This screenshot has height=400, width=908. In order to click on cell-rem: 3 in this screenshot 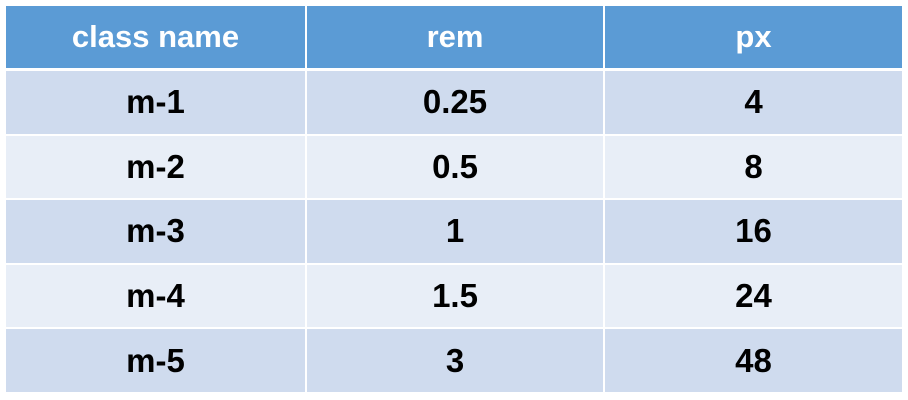, I will do `click(454, 359)`.